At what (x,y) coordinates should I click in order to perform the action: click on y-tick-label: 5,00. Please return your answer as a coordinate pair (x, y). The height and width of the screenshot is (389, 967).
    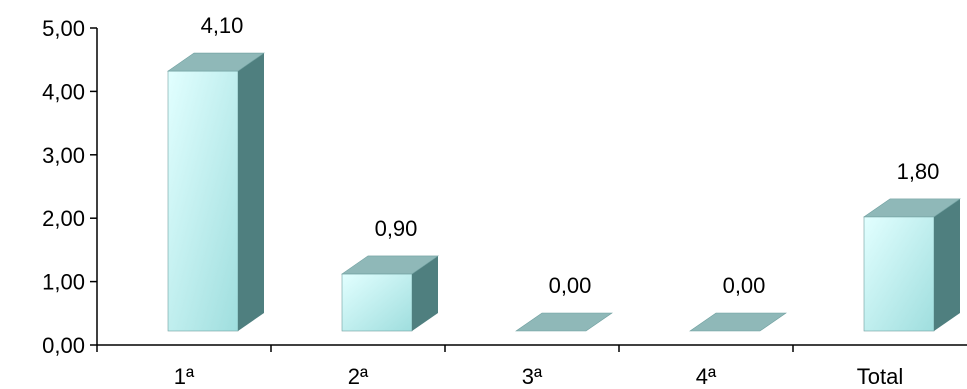
    Looking at the image, I should click on (63, 28).